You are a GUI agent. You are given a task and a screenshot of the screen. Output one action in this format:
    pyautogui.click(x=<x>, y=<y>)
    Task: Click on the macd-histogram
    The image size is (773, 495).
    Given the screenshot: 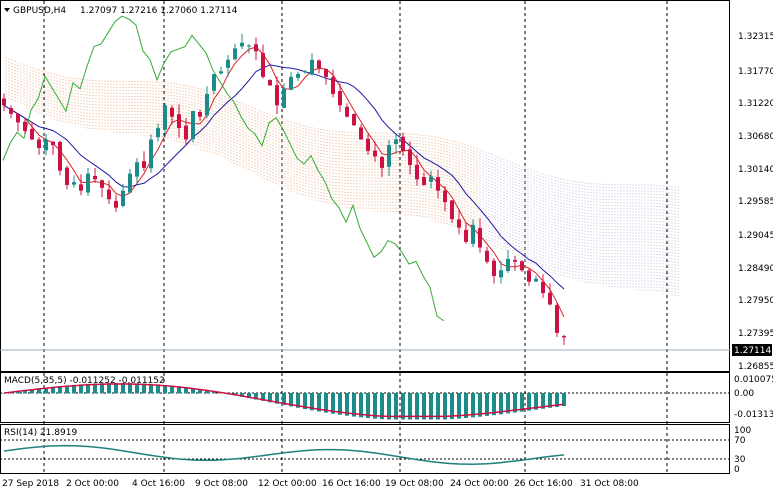 What is the action you would take?
    pyautogui.click(x=284, y=401)
    